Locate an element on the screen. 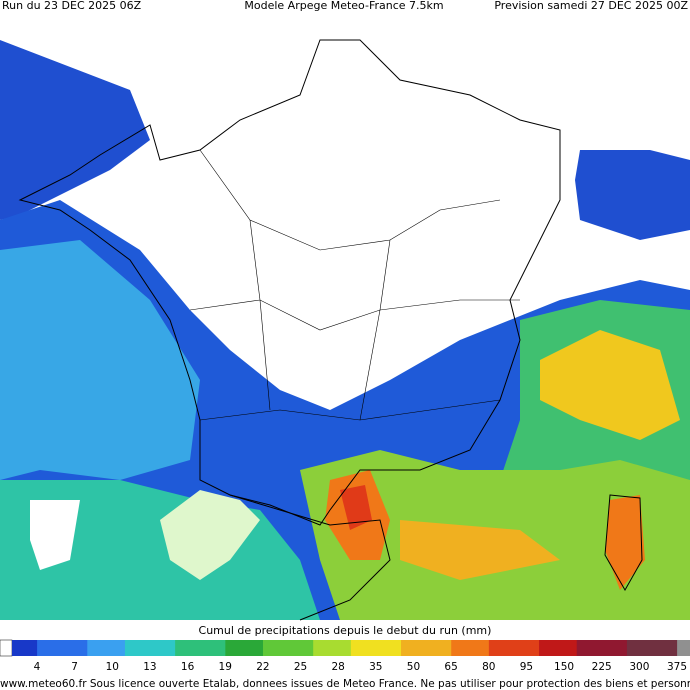  colorbar-tick-label: 22 is located at coordinates (262, 667).